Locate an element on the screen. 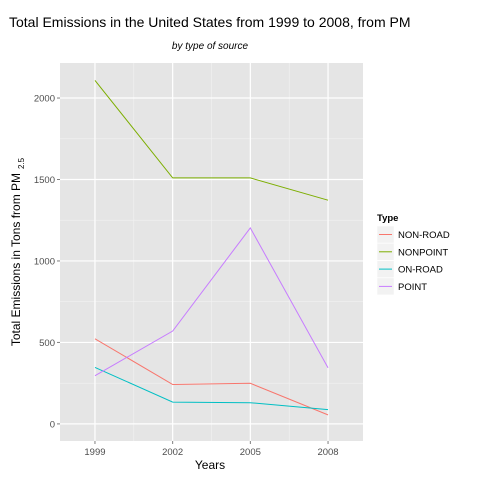 The height and width of the screenshot is (480, 480). legend: Type NON-ROAD NONPOINT ON-ROAD POINT is located at coordinates (413, 254).